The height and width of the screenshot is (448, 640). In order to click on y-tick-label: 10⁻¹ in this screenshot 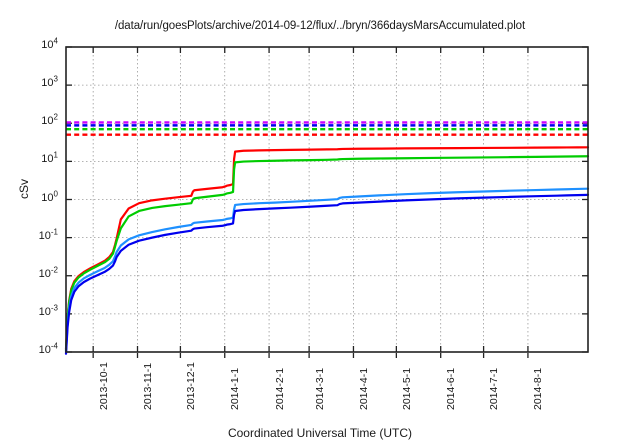, I will do `click(48, 234)`.